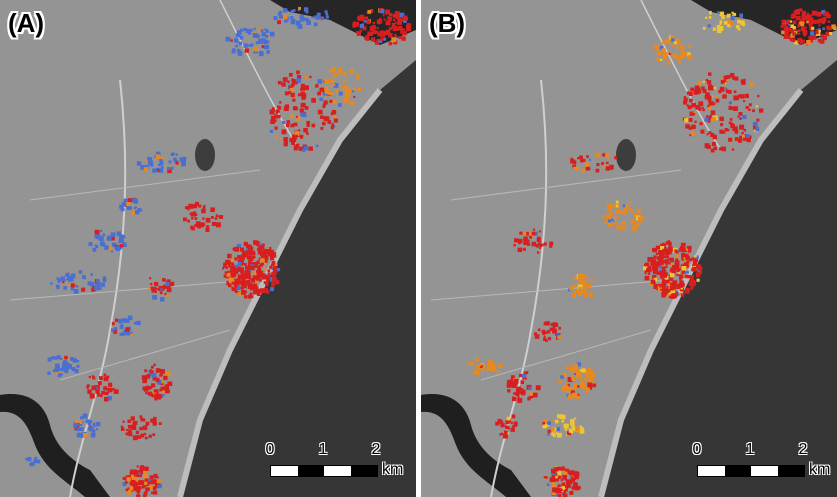 This screenshot has height=497, width=837. What do you see at coordinates (324, 471) in the screenshot?
I see `scale-bar-segments` at bounding box center [324, 471].